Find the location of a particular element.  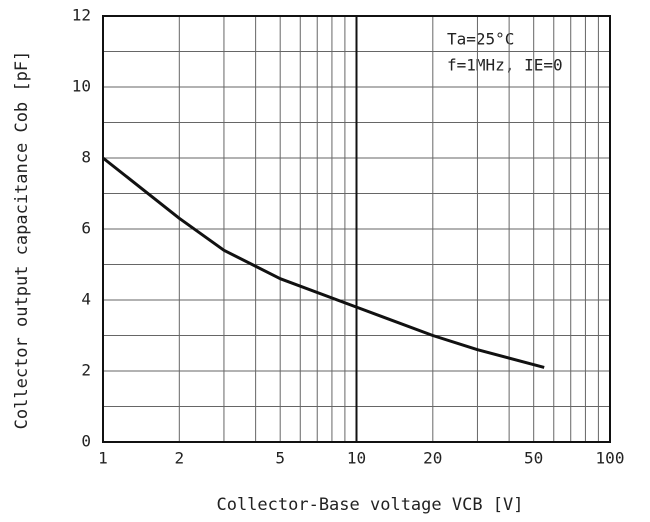

x-axis-label: Collector-Base voltage VCB [V] is located at coordinates (369, 505).